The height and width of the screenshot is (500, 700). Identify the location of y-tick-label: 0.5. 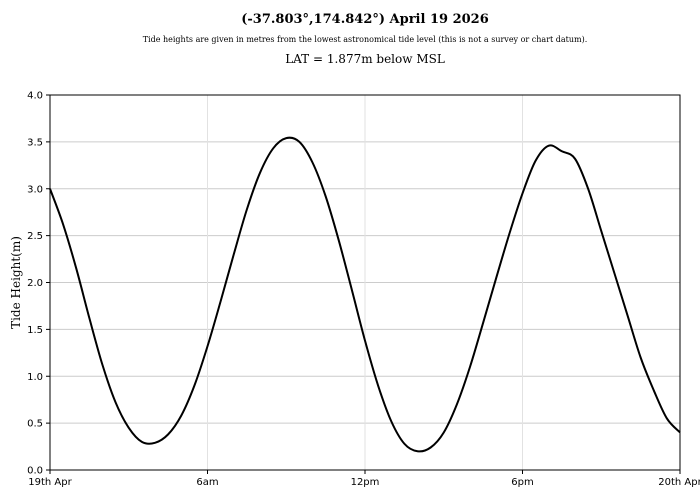
(35, 424).